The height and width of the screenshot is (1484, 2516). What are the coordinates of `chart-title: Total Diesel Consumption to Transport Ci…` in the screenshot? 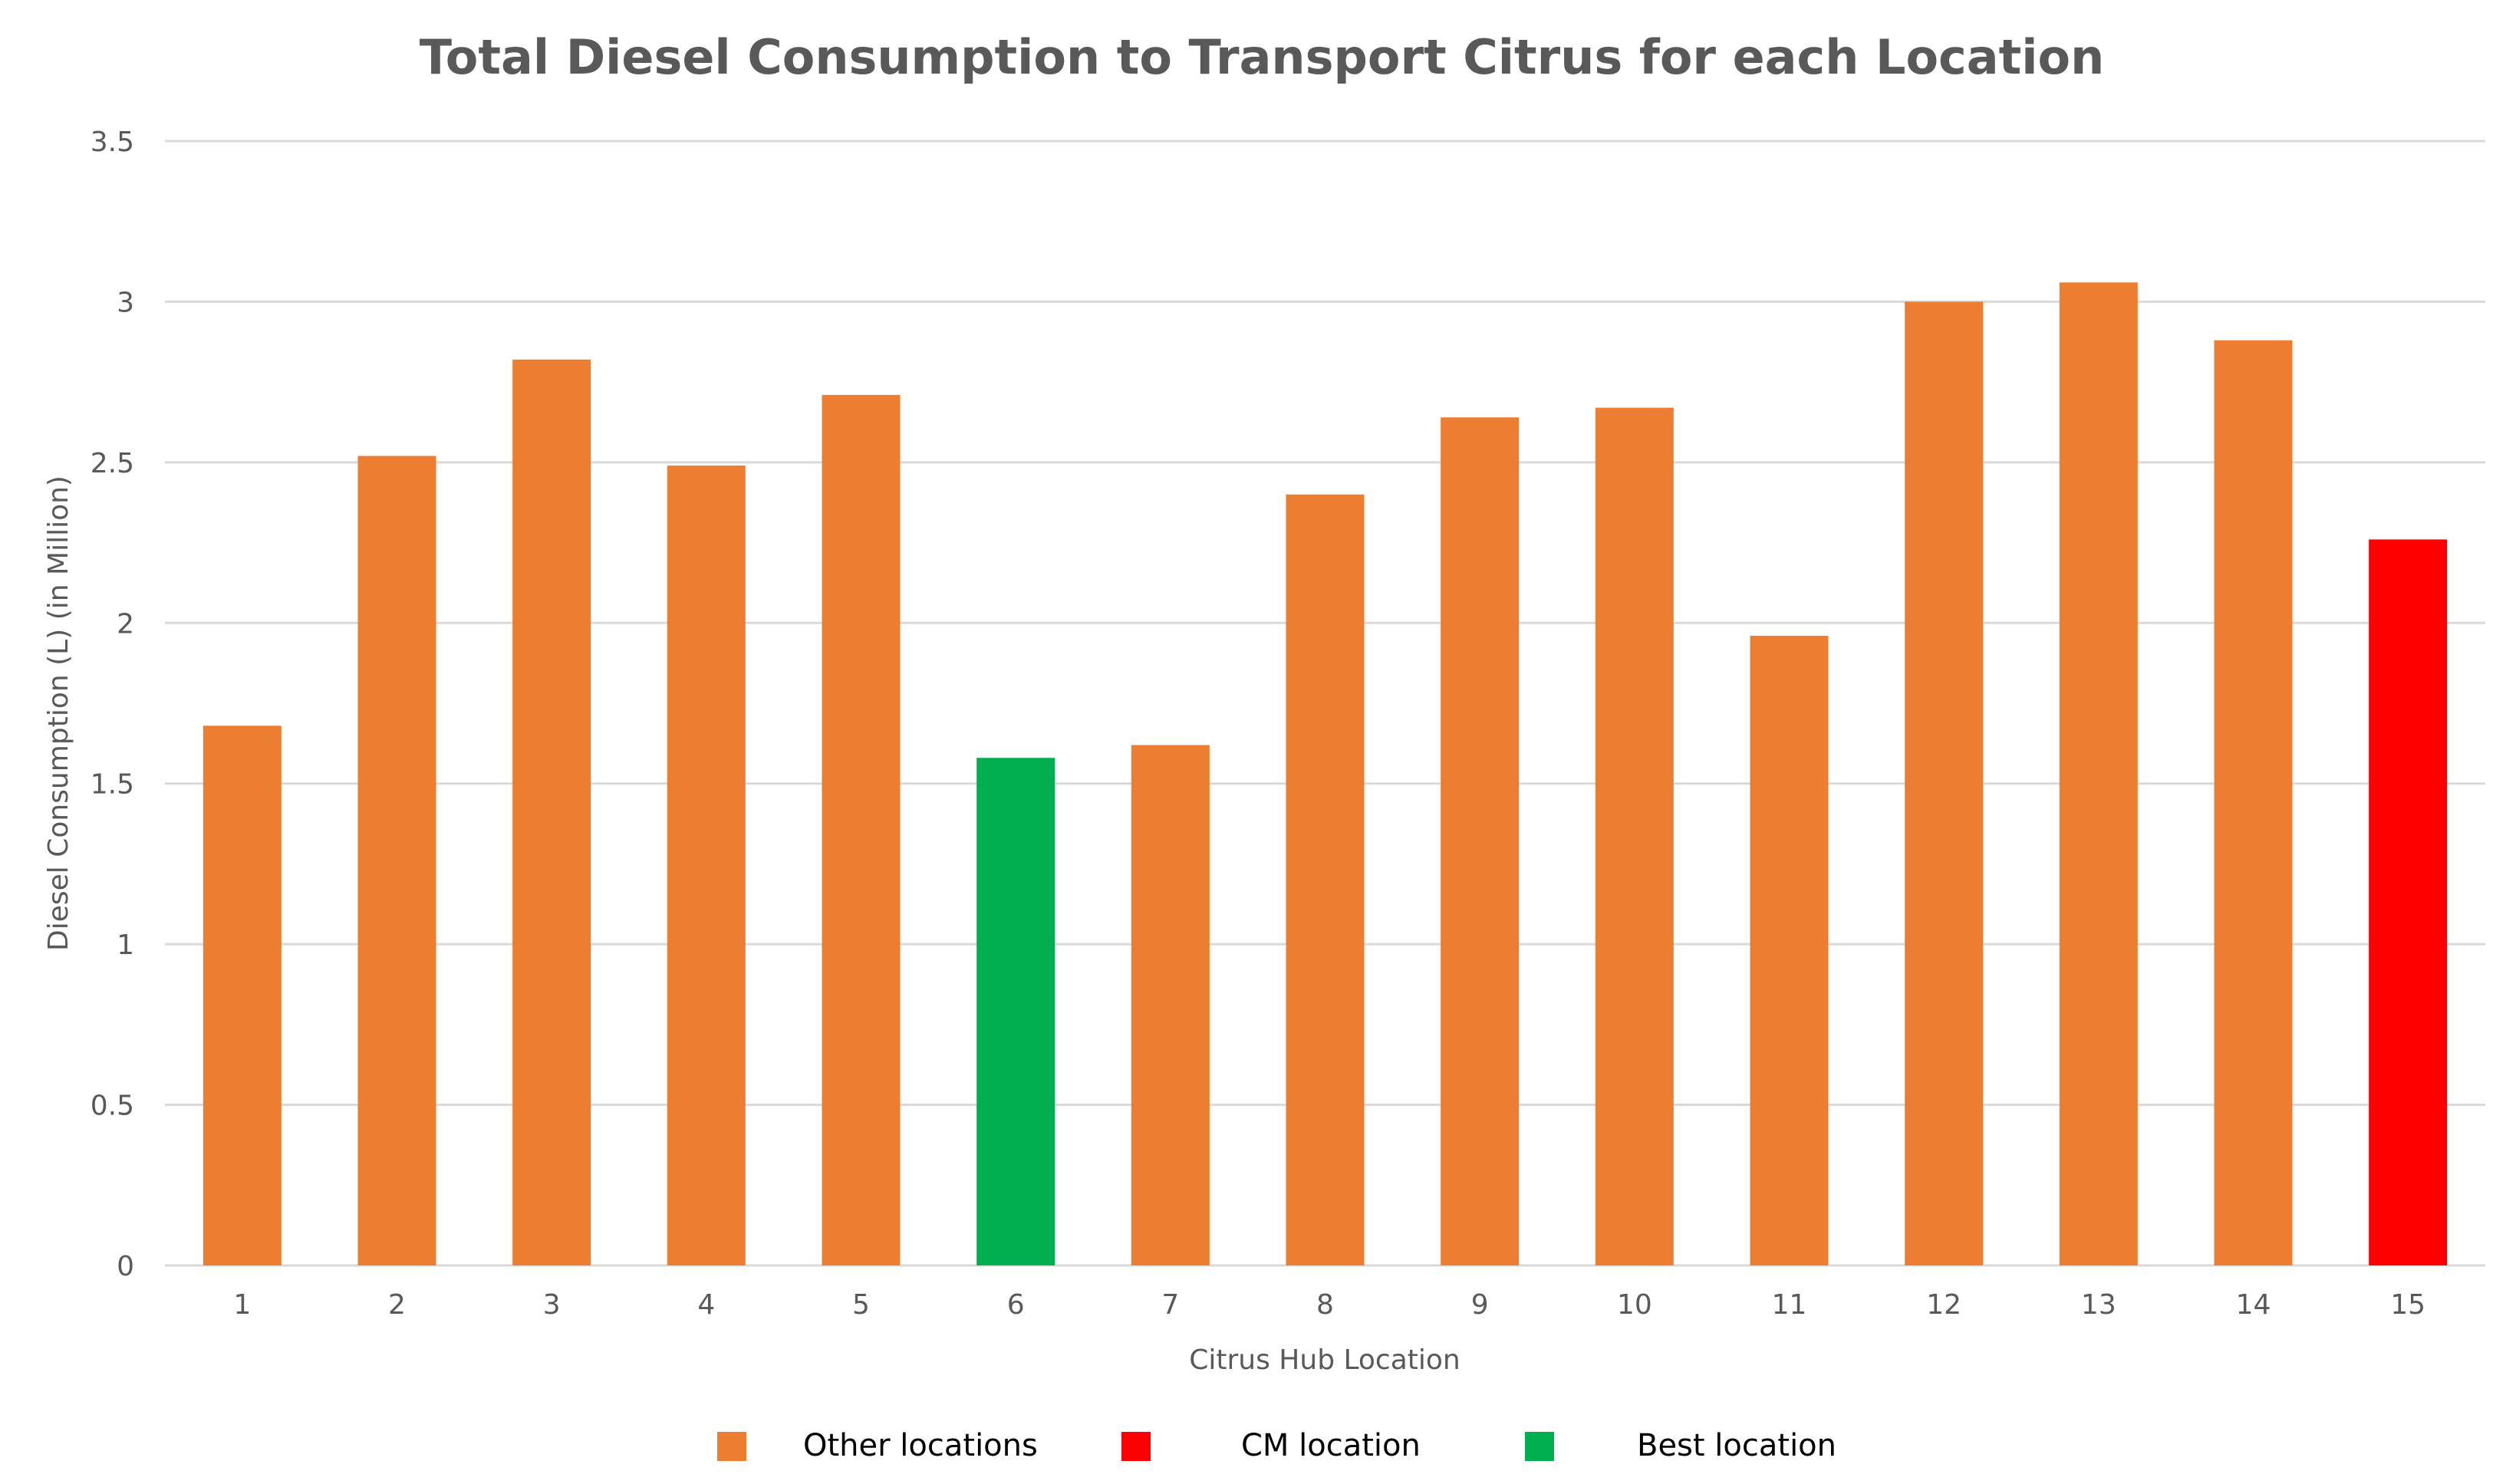 It's located at (1263, 57).